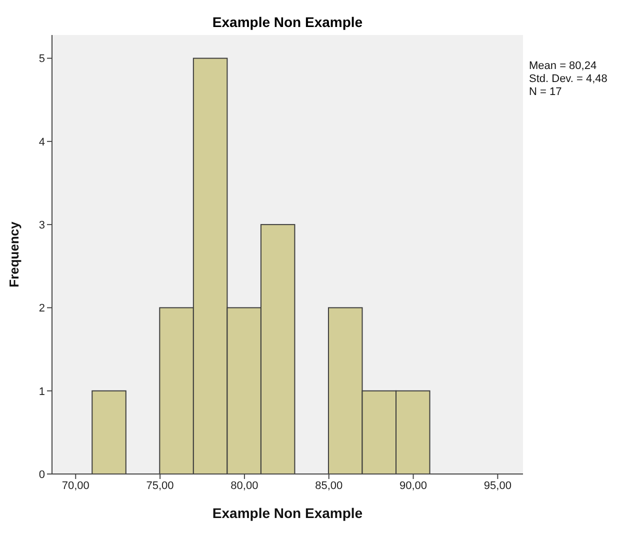 This screenshot has width=619, height=544. I want to click on text: Std. Dev. = 4,48, so click(568, 79).